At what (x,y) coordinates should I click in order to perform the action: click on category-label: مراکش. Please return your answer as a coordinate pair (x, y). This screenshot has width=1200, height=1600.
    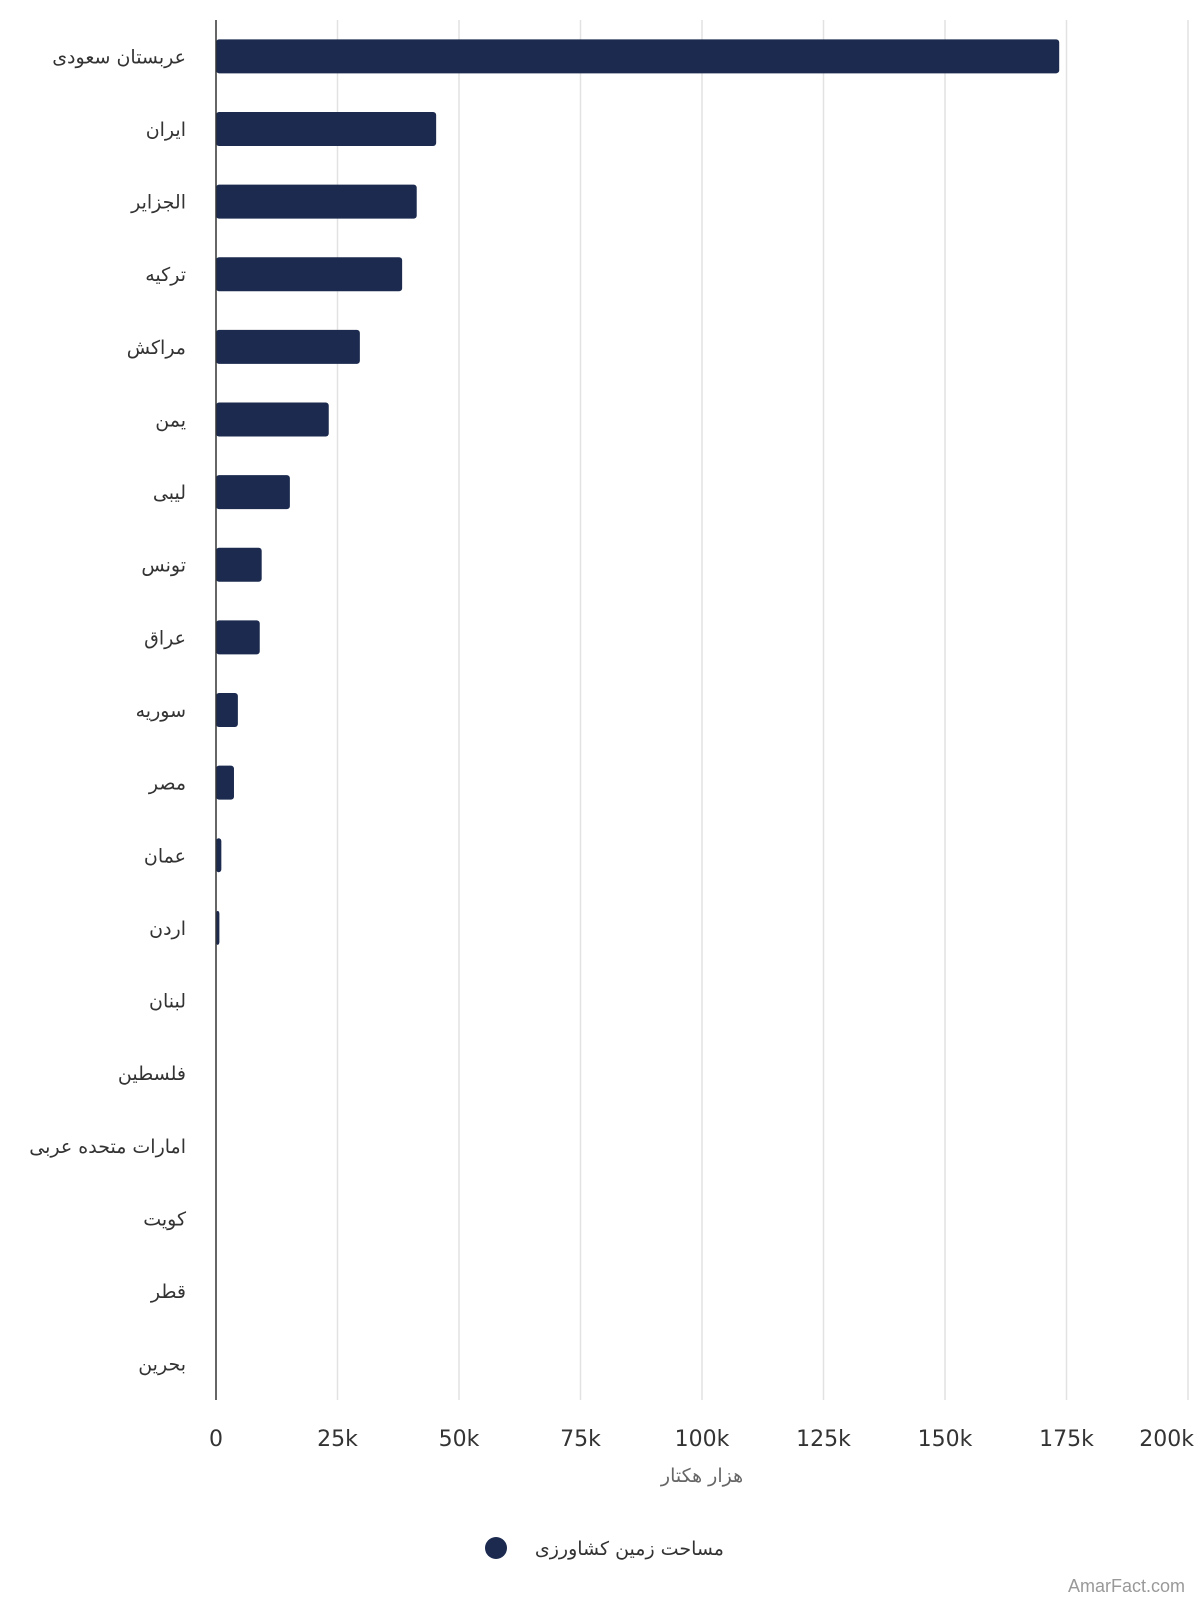
    Looking at the image, I should click on (156, 348).